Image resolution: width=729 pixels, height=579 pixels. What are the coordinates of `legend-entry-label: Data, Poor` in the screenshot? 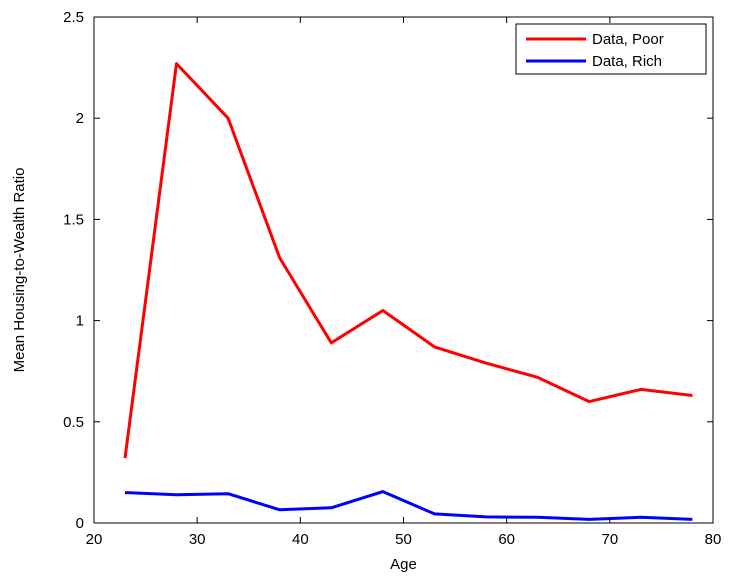 It's located at (628, 39).